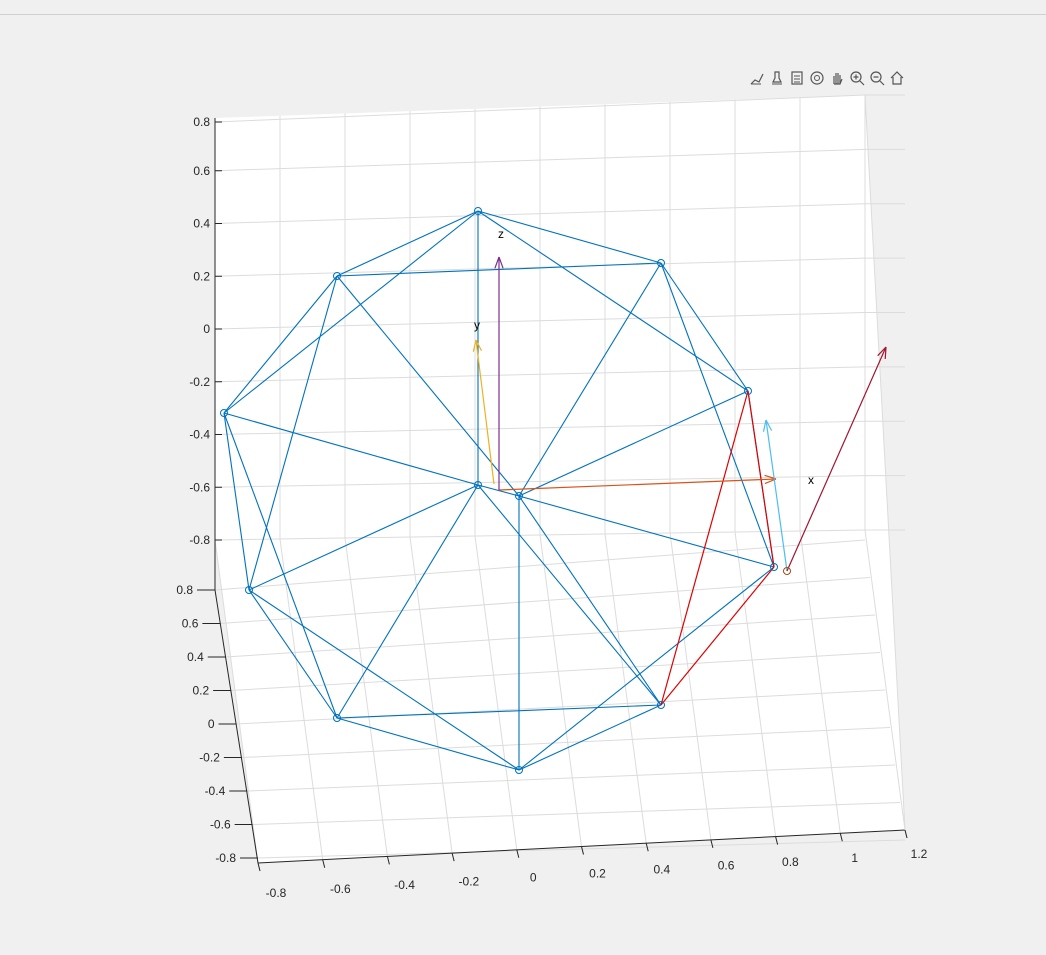  Describe the element at coordinates (790, 862) in the screenshot. I see `x-tick-label: 0.8` at that location.